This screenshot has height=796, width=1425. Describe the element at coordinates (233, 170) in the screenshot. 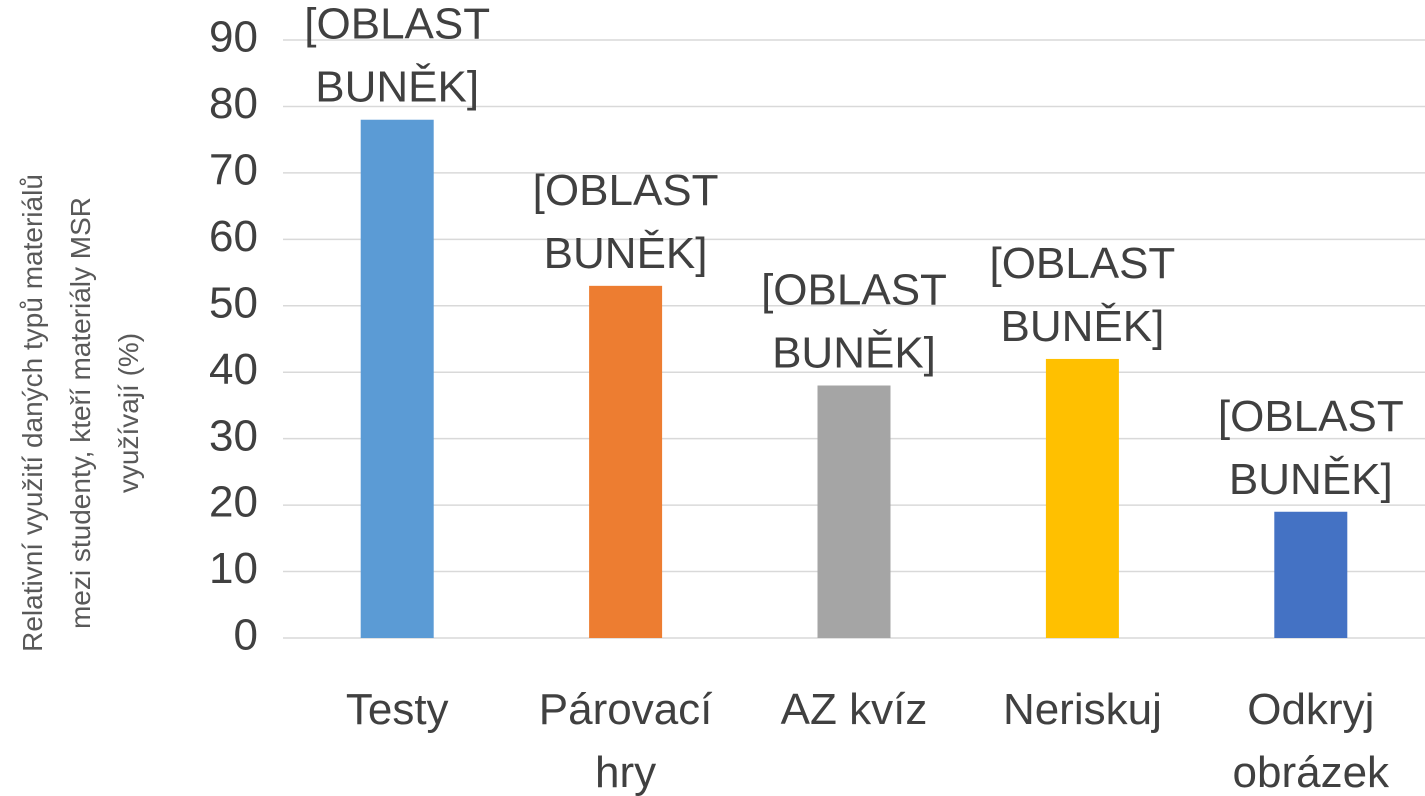

I see `y-tick-label: 70` at that location.